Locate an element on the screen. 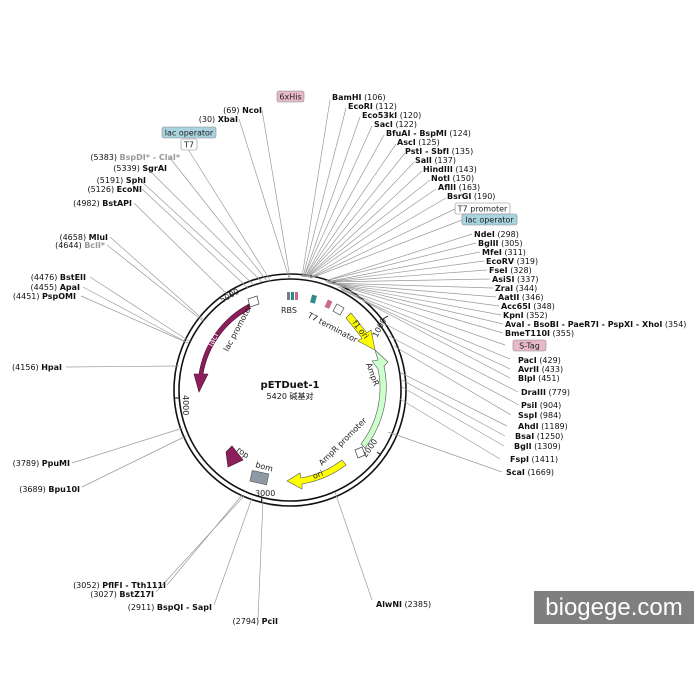 This screenshot has height=700, width=700. svg-text: 6xHis is located at coordinates (290, 97).